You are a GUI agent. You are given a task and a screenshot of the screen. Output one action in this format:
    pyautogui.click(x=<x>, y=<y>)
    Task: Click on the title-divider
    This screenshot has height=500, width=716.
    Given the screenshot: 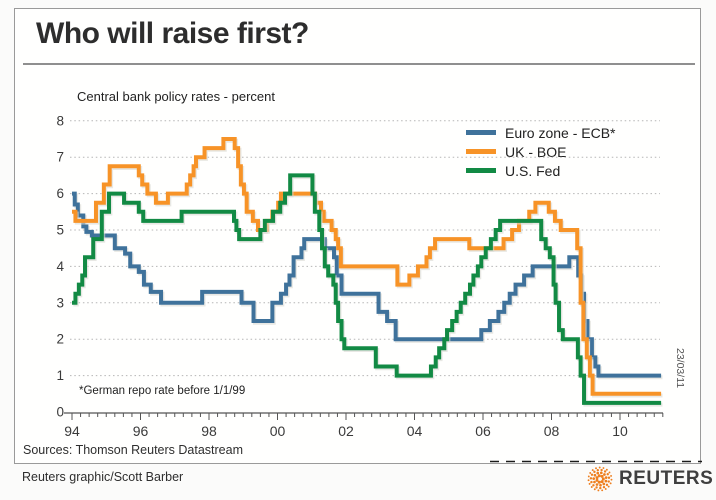 What is the action you would take?
    pyautogui.click(x=359, y=64)
    